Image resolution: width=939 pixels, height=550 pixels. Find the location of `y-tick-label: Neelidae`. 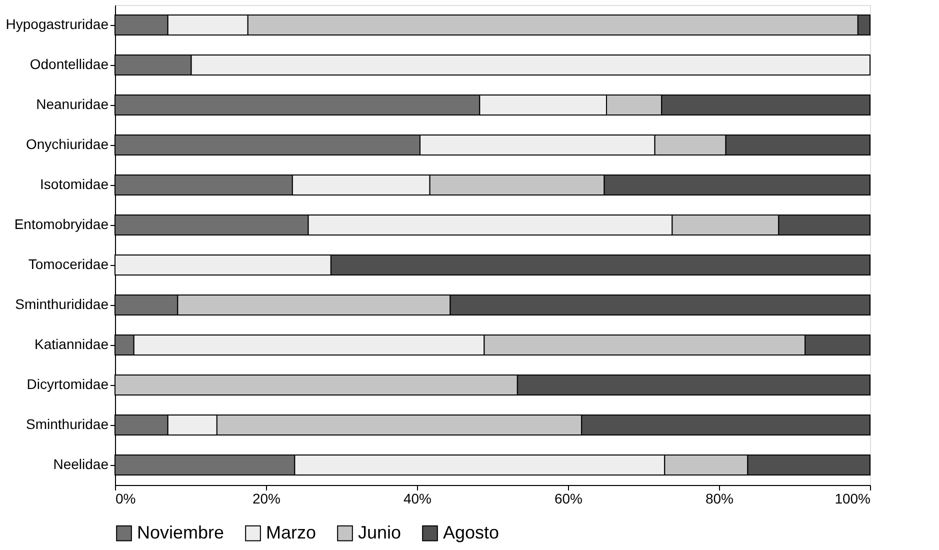

y-tick-label: Neelidae is located at coordinates (81, 464).